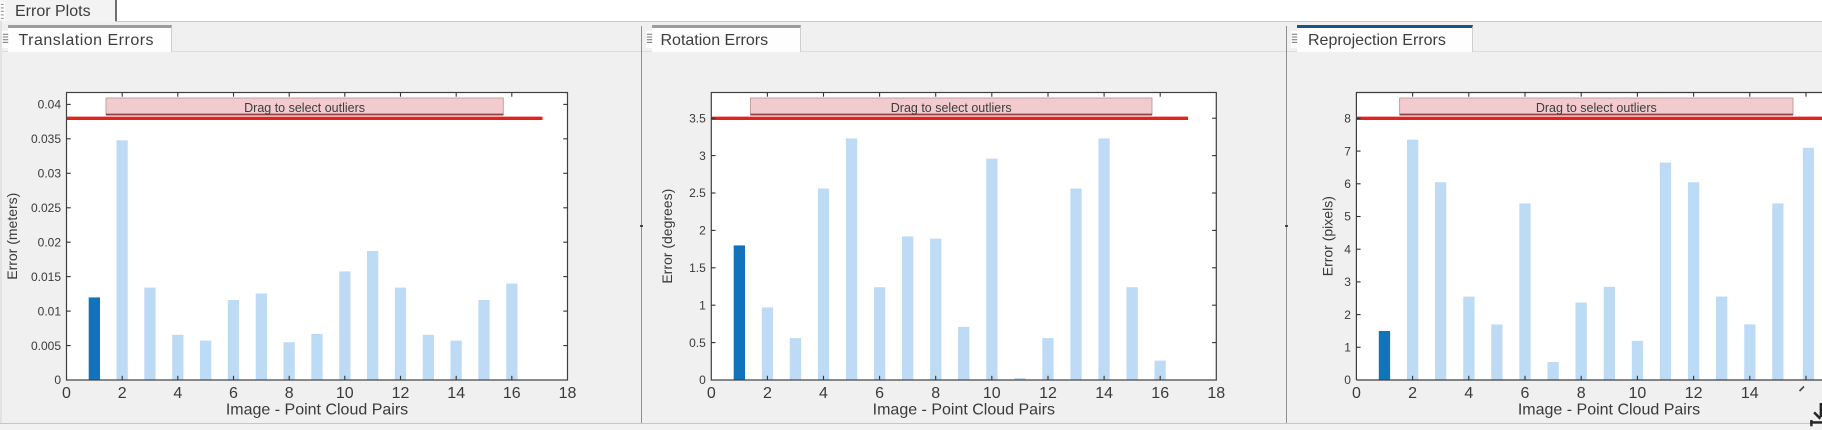 The height and width of the screenshot is (430, 1822). Describe the element at coordinates (697, 343) in the screenshot. I see `svg-text: 0.5` at that location.